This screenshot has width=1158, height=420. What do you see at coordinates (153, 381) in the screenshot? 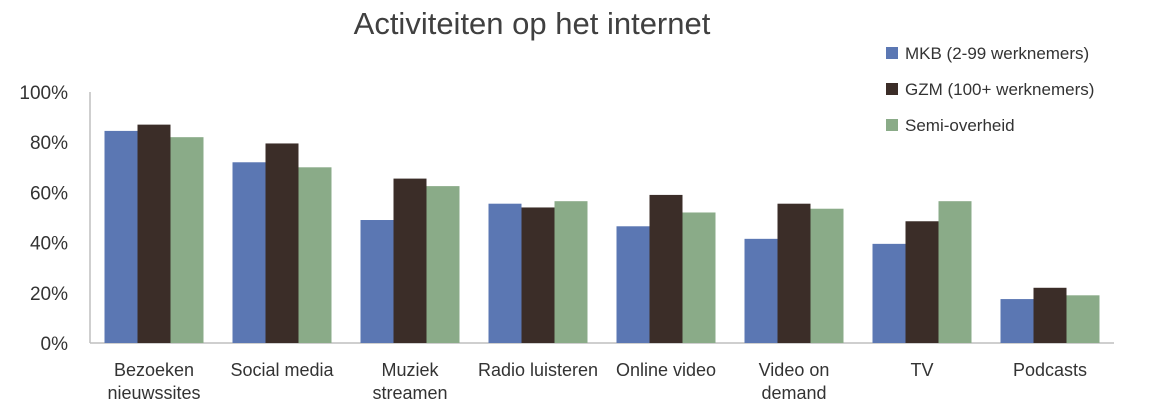
I see `category-label: Bezoeken nieuwssites` at bounding box center [153, 381].